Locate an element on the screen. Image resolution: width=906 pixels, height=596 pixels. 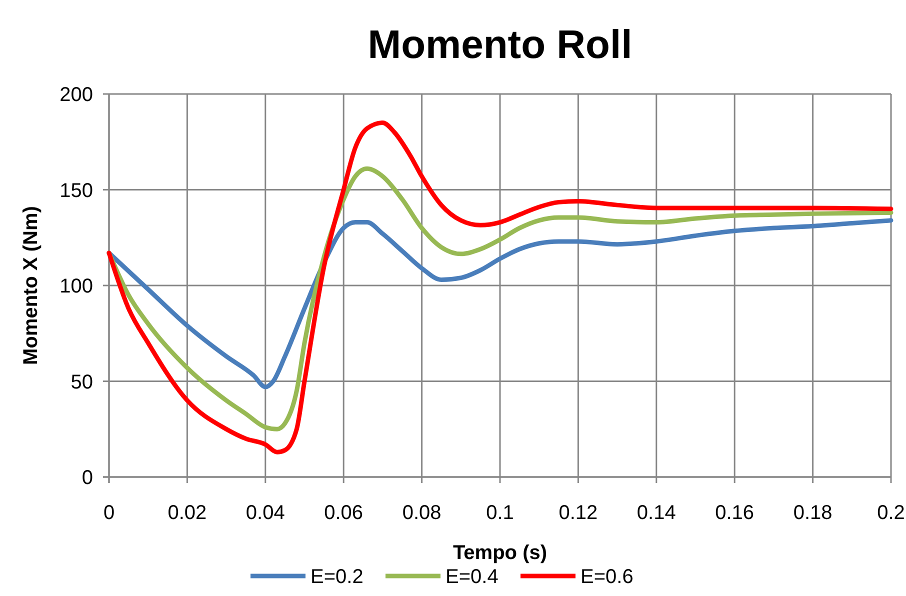
legend-label: E=0.6 is located at coordinates (607, 577).